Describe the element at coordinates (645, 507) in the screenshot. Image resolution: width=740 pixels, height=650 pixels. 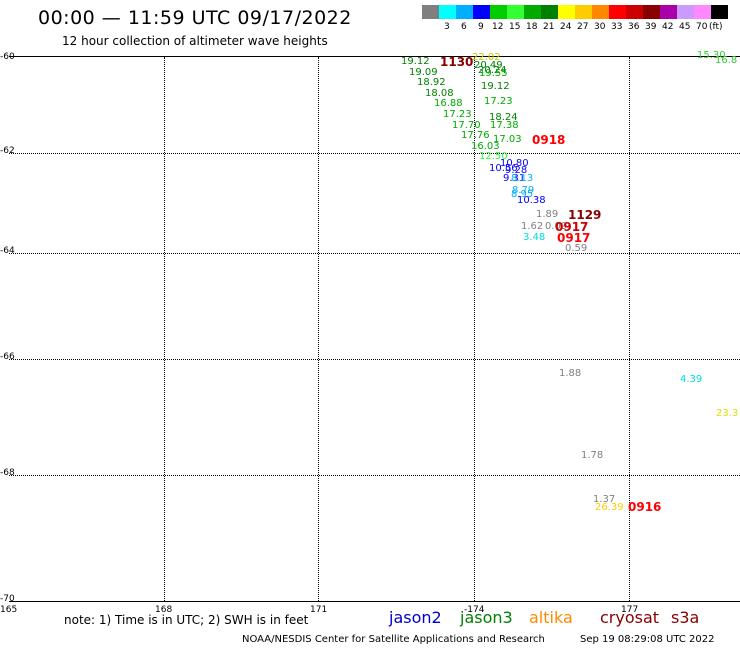
I see `pass-time-label: 0916` at that location.